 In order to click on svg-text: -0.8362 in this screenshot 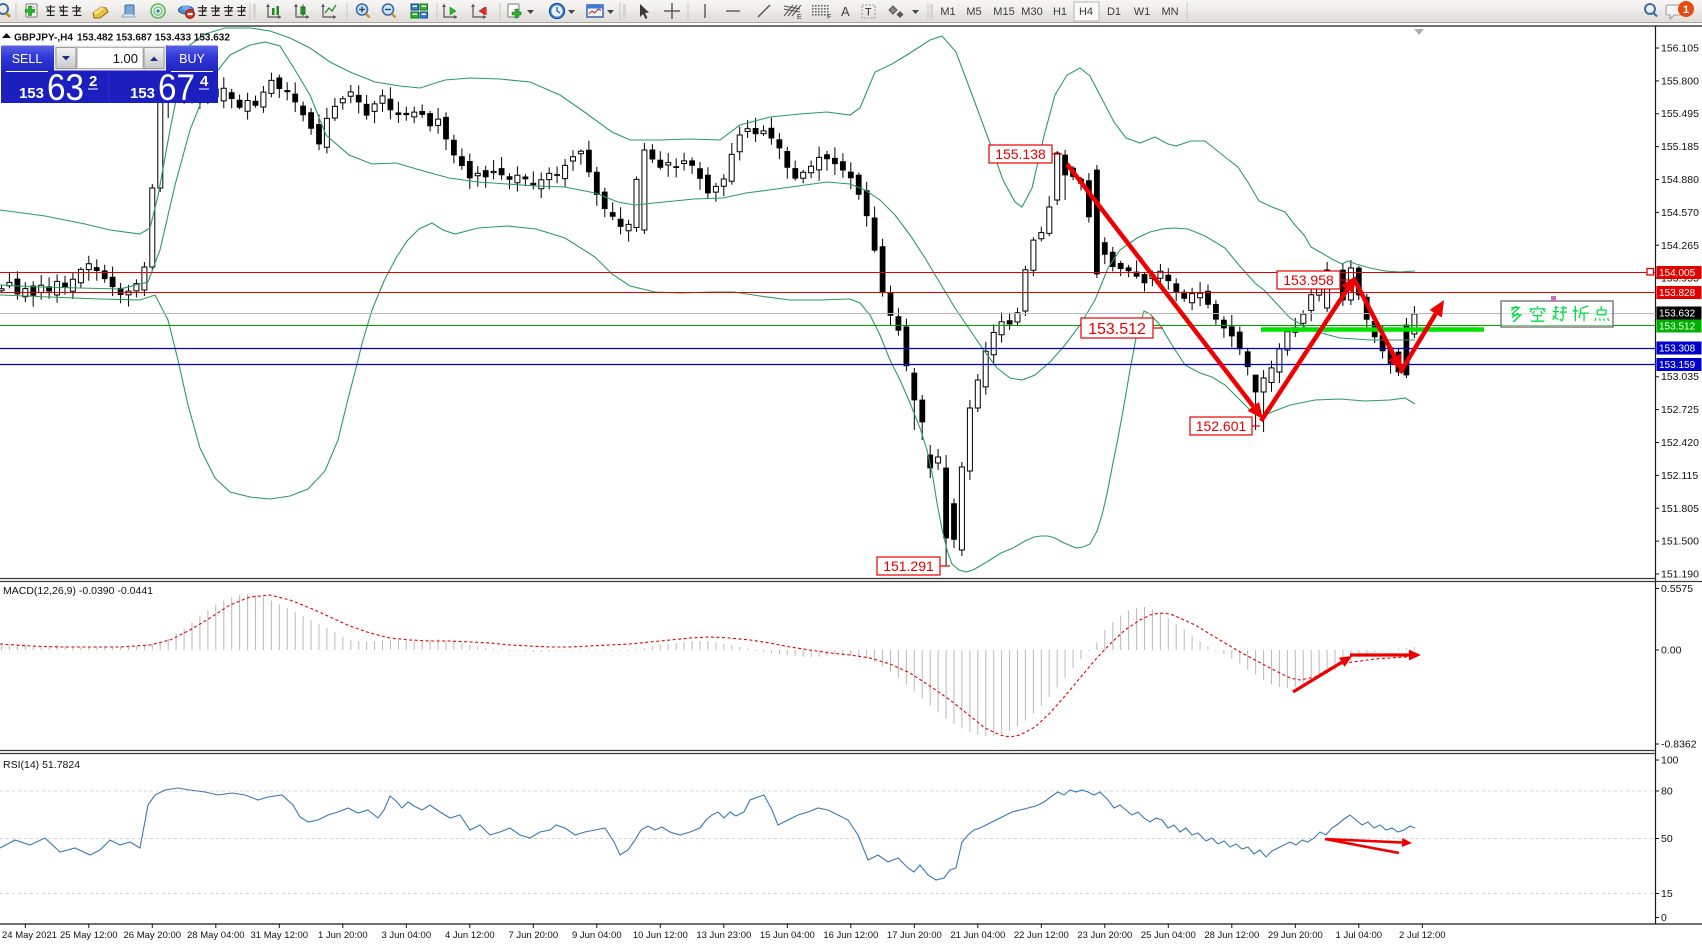, I will do `click(1679, 745)`.